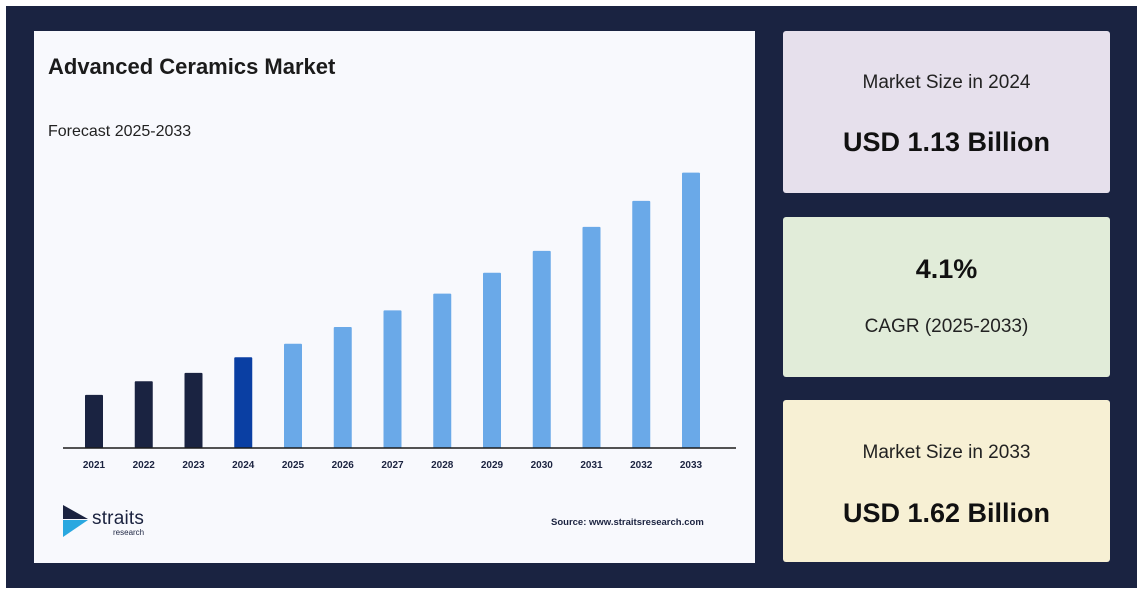 The width and height of the screenshot is (1143, 594). What do you see at coordinates (691, 310) in the screenshot?
I see `bar-2033` at bounding box center [691, 310].